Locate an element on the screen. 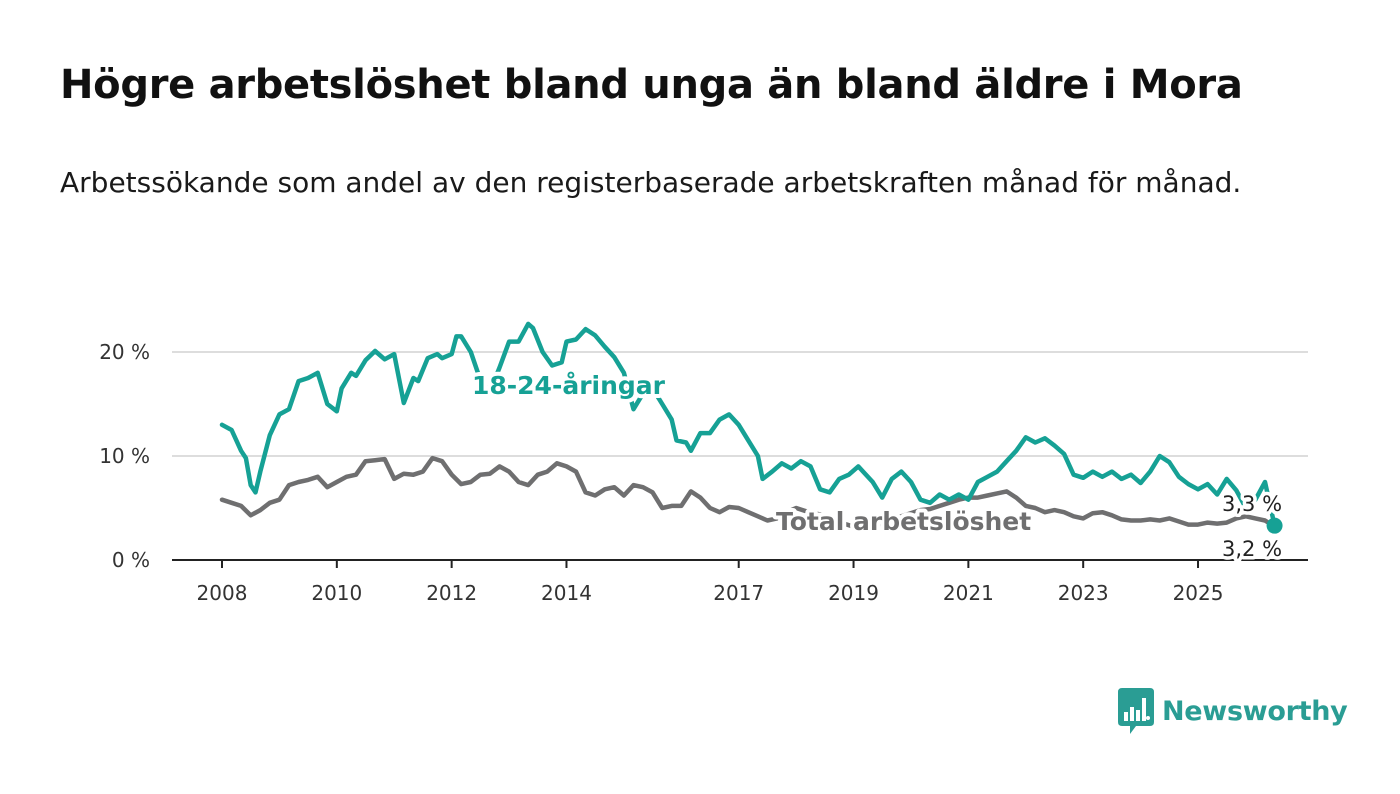 The image size is (1400, 794). y-tick-label: 0 % is located at coordinates (131, 560).